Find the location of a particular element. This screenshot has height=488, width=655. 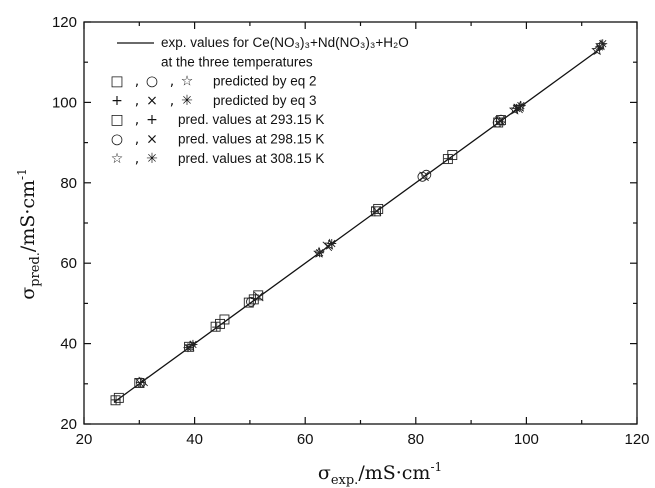

y-axis-symbol: σ is located at coordinates (28, 293).